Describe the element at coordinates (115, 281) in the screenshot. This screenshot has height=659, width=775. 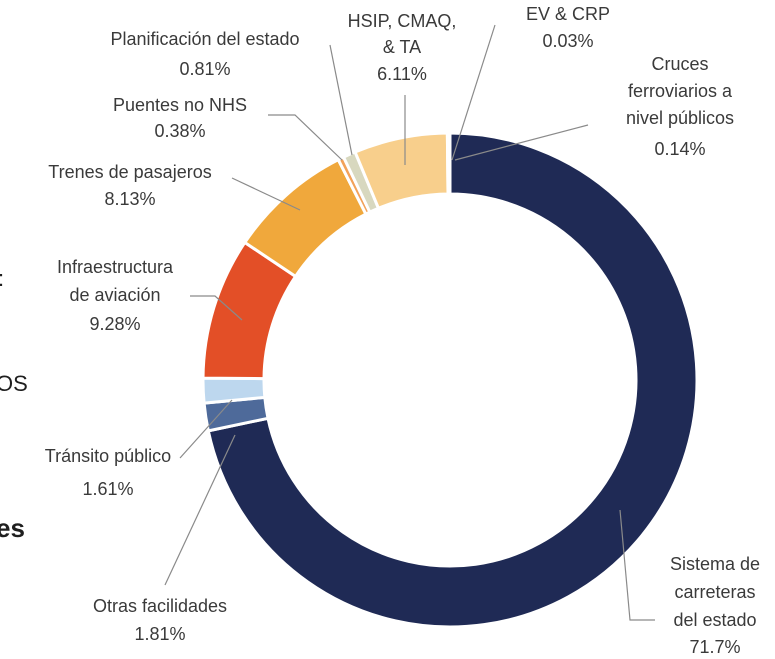
I see `label: Infraestructura de aviación` at that location.